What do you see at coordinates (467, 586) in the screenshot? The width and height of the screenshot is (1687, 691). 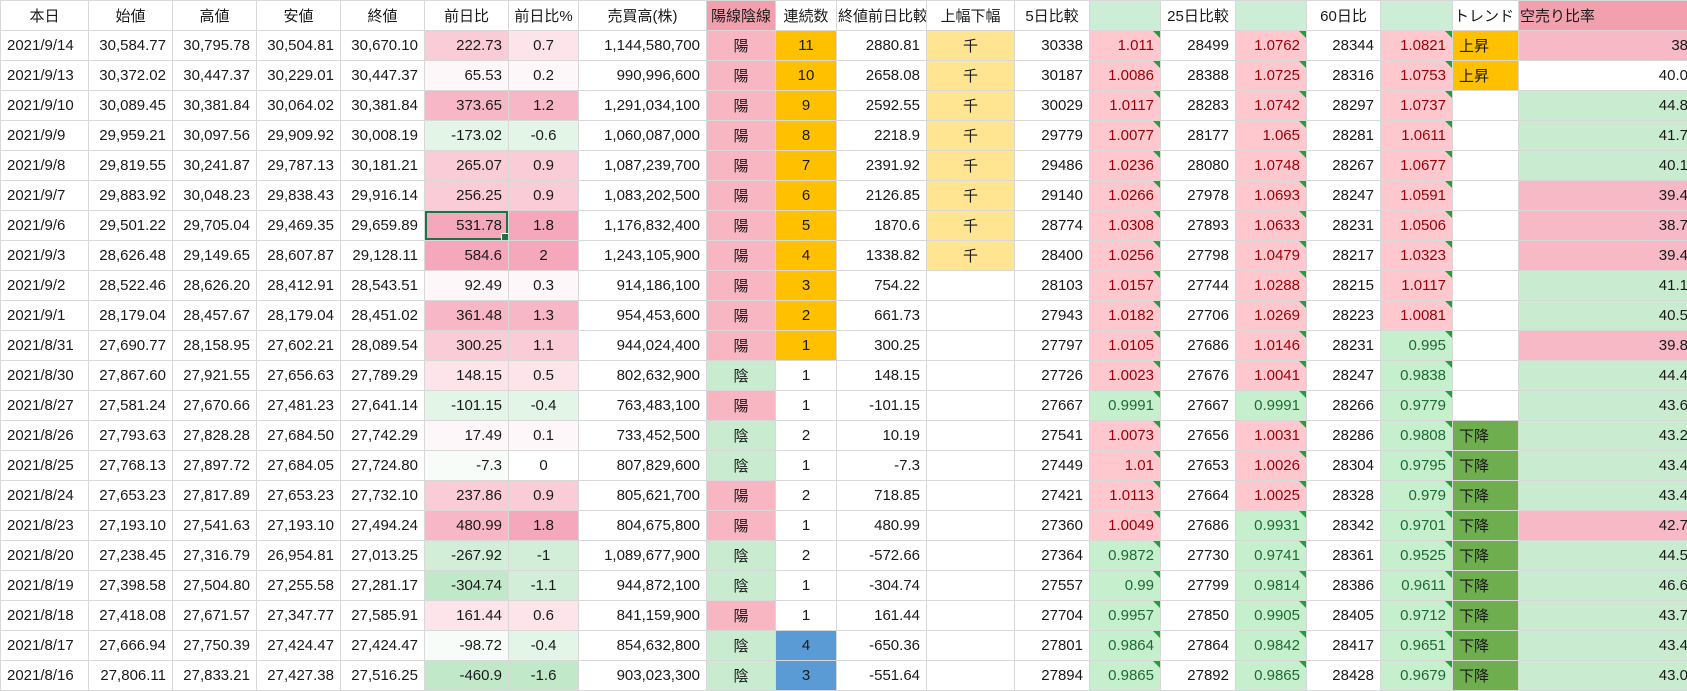 I see `cell-change: -304.74` at bounding box center [467, 586].